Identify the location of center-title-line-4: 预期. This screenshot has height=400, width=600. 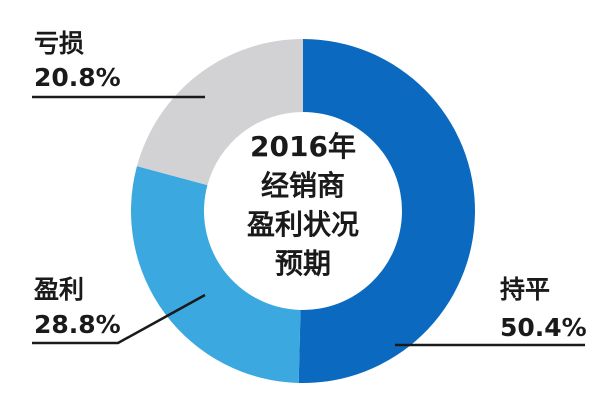
(303, 263).